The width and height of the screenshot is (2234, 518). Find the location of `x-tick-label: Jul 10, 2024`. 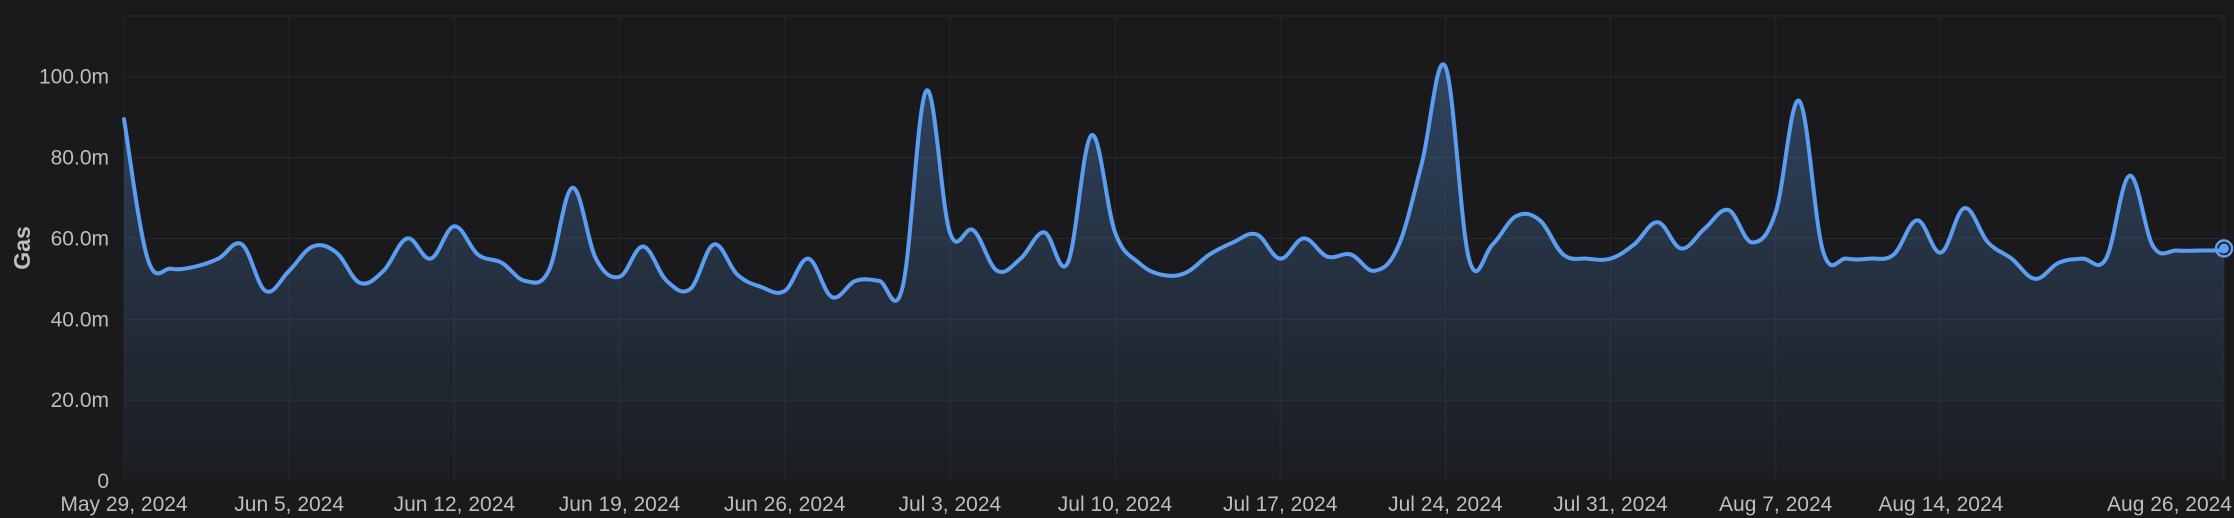

x-tick-label: Jul 10, 2024 is located at coordinates (1115, 504).